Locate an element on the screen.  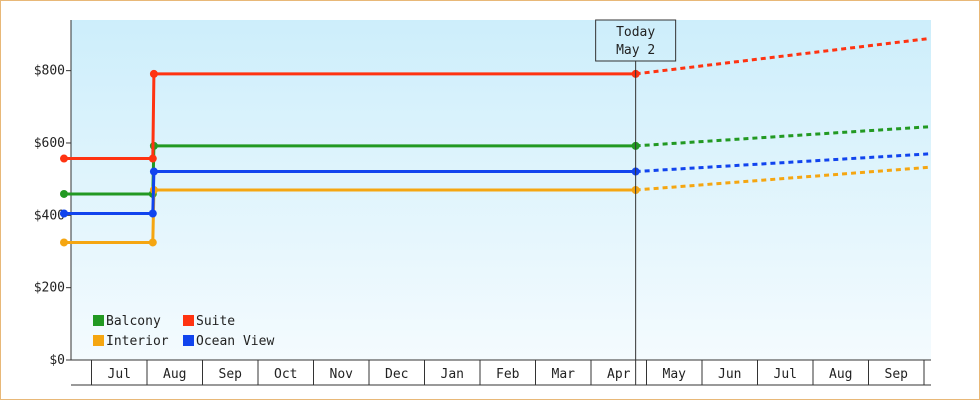
y-tick-label: $200 is located at coordinates (49, 288).